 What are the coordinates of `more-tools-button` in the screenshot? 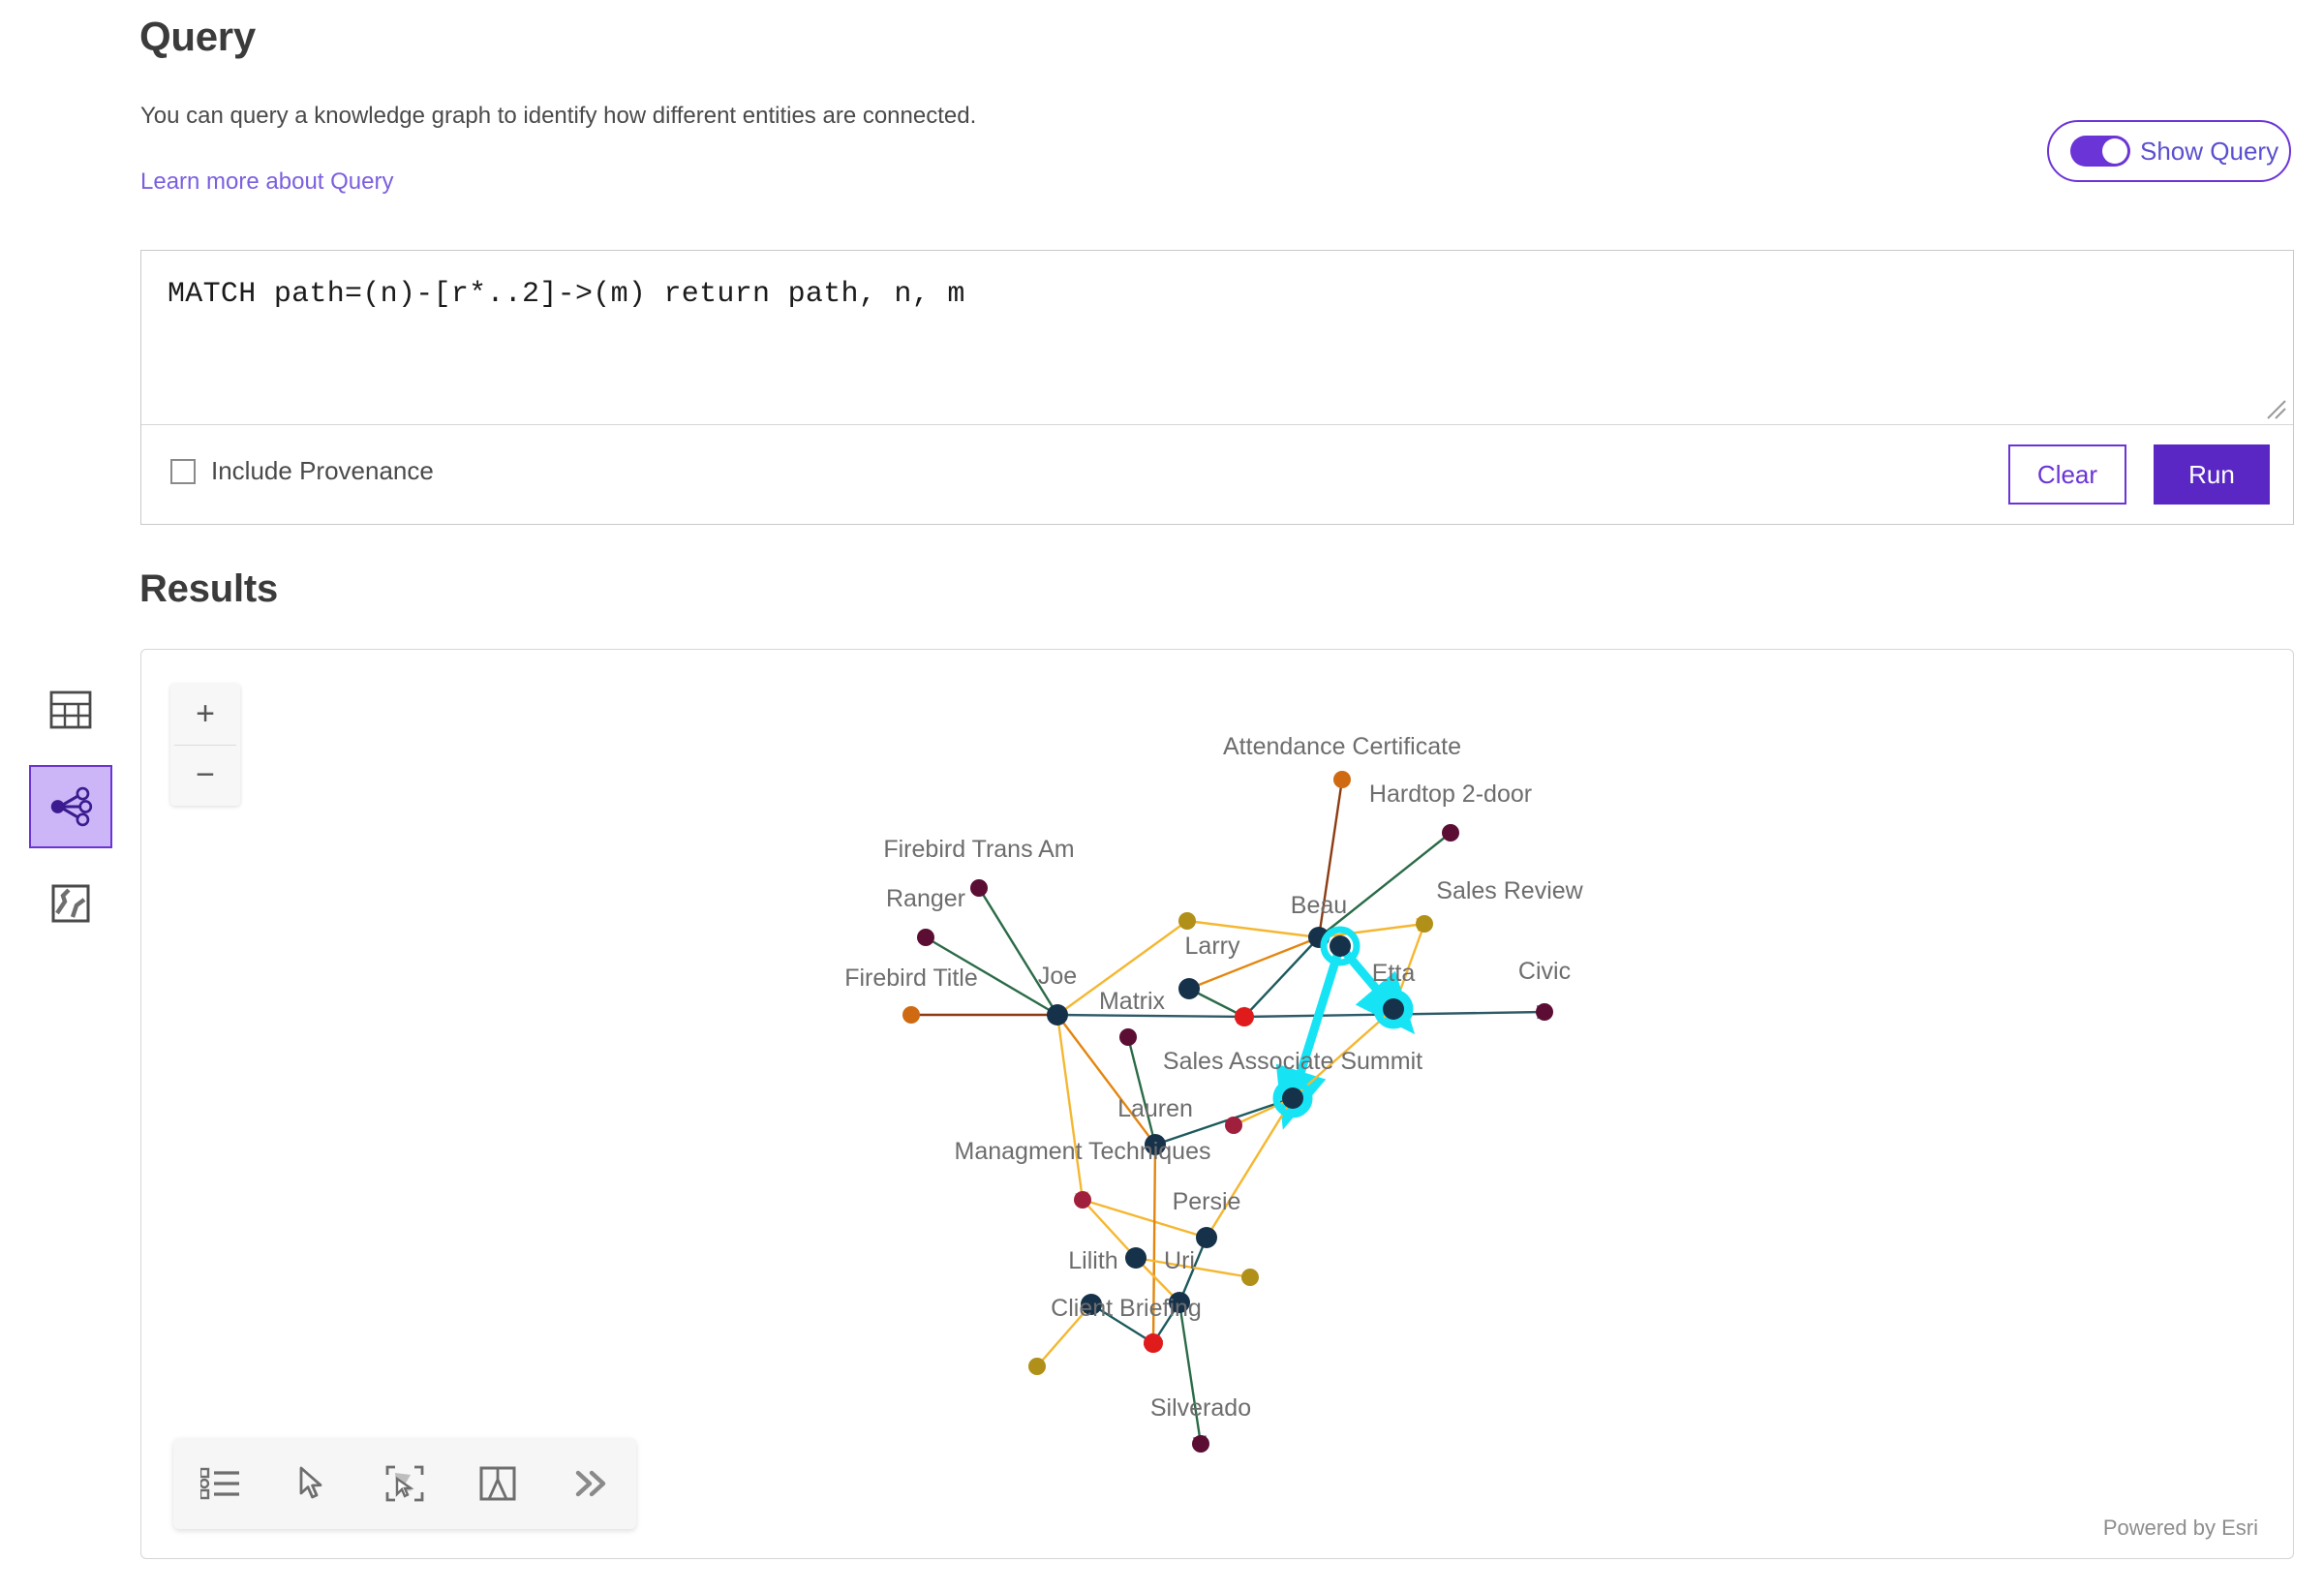 It's located at (590, 1483).